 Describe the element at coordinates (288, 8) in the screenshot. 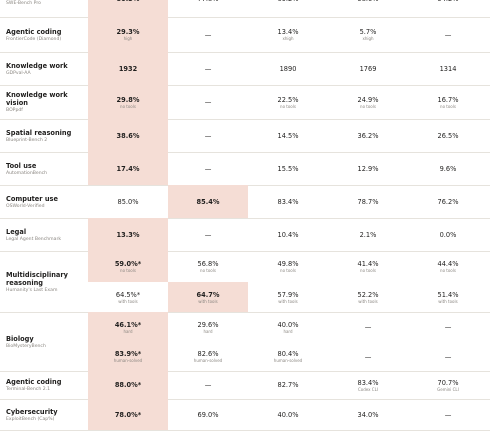

I see `score-cell: 69.2%` at that location.